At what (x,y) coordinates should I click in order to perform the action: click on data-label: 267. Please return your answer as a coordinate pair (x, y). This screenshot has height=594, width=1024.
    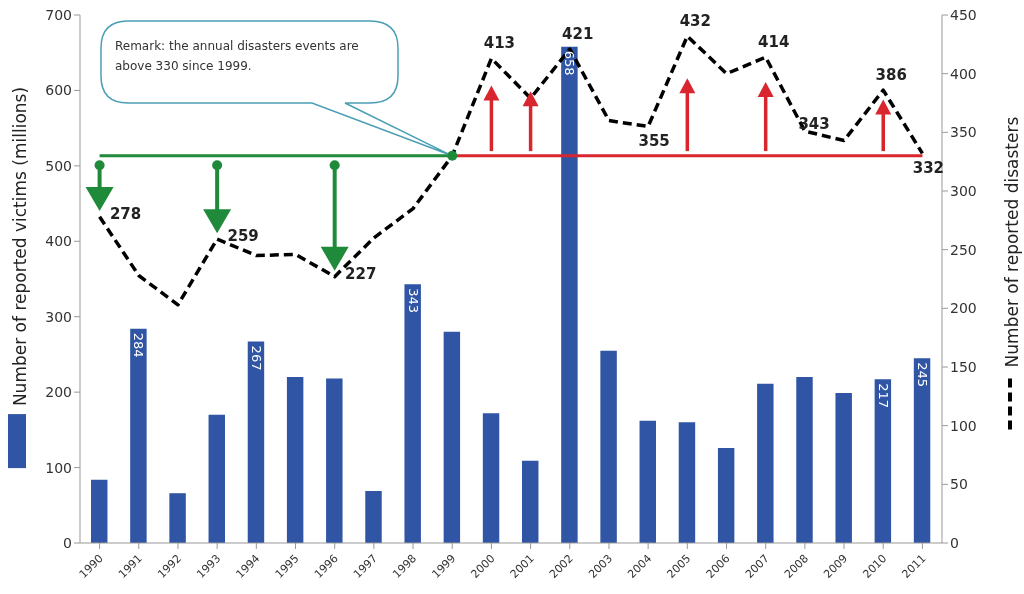
    Looking at the image, I should click on (256, 358).